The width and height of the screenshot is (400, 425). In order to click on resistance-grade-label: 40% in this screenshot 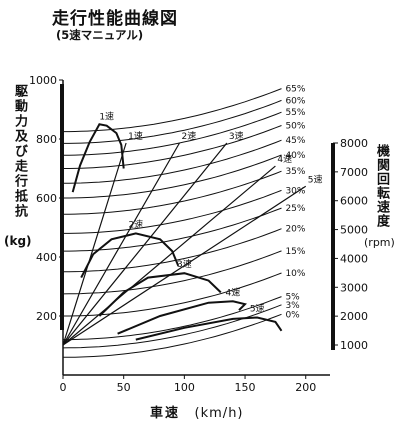, I will do `click(295, 156)`.